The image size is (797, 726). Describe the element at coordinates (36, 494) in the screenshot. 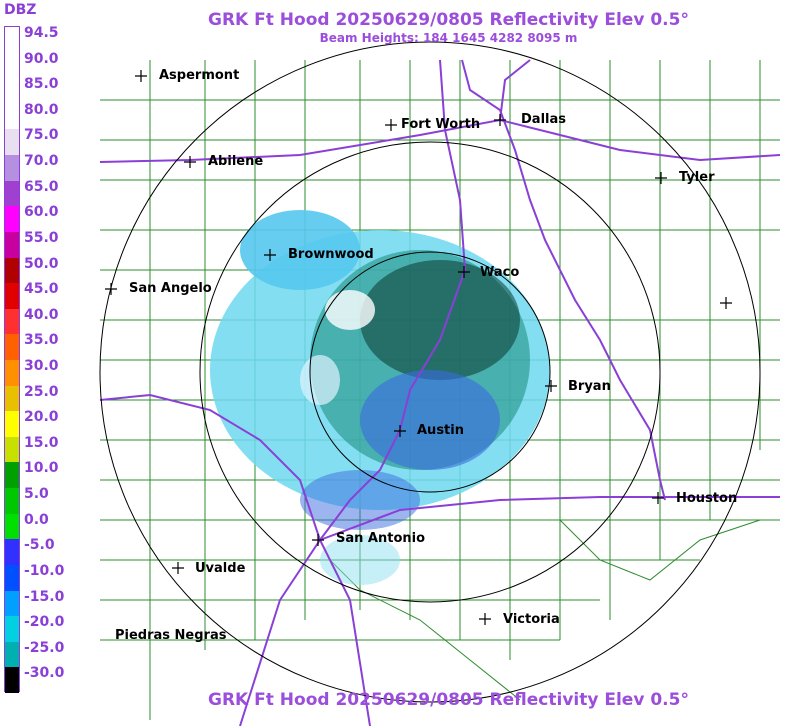

I see `legend-label: 5.0` at that location.